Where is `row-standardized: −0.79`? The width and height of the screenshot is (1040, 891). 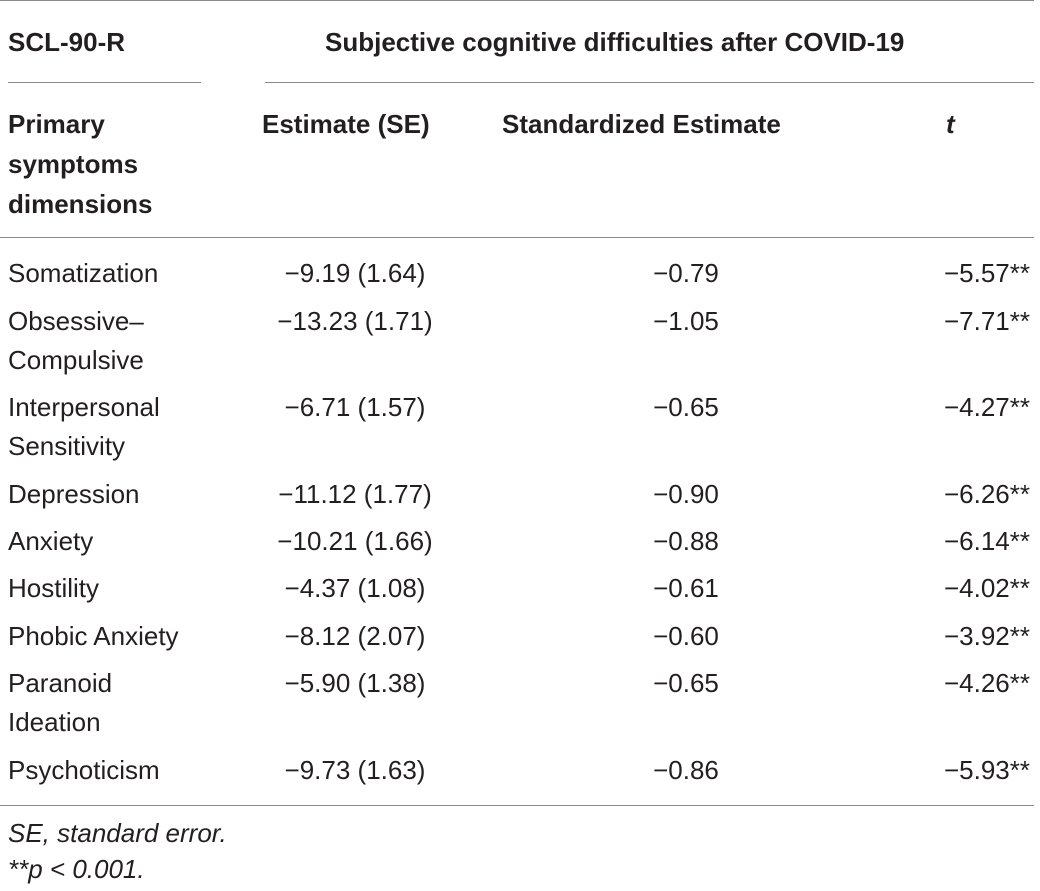 row-standardized: −0.79 is located at coordinates (686, 273).